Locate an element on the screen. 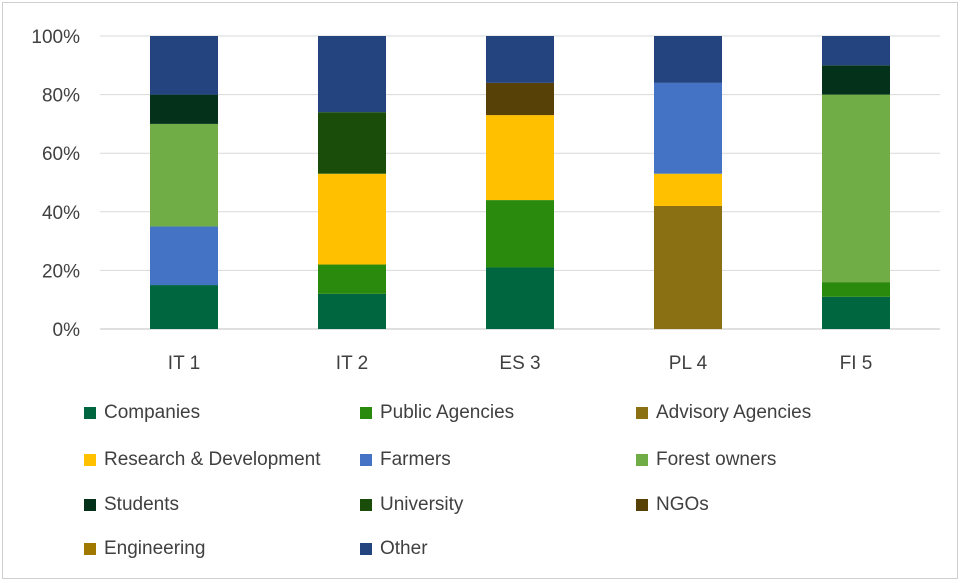 This screenshot has width=962, height=583. legend-label: Forest owners is located at coordinates (716, 459).